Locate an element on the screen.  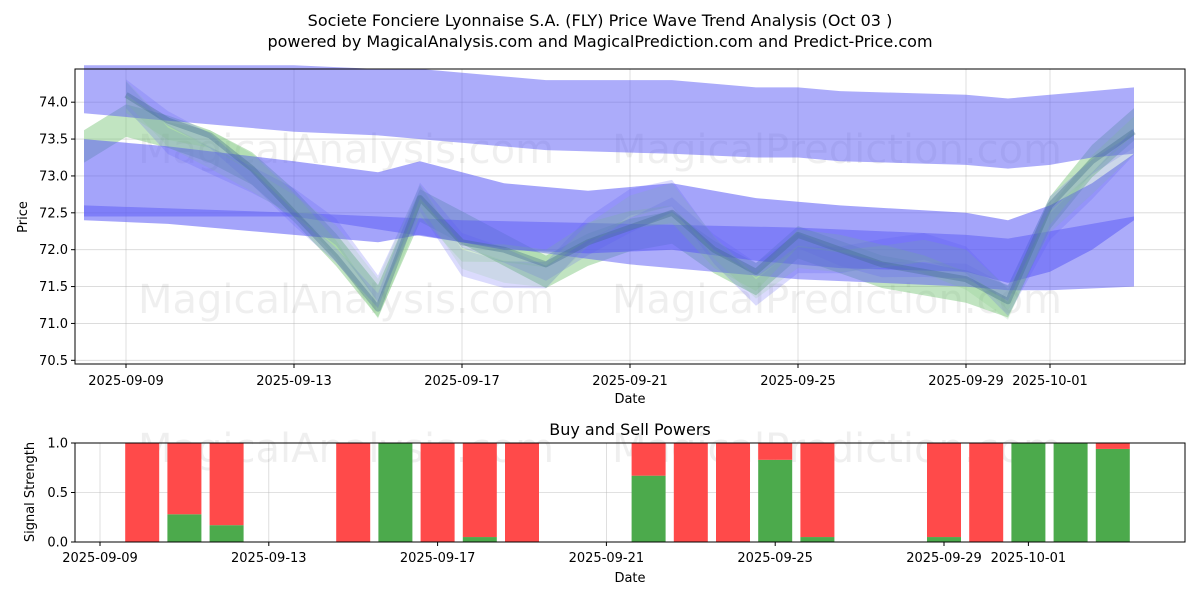
buy-sell-y-axis: 0.0 0.5 1.0 is located at coordinates (61, 494).